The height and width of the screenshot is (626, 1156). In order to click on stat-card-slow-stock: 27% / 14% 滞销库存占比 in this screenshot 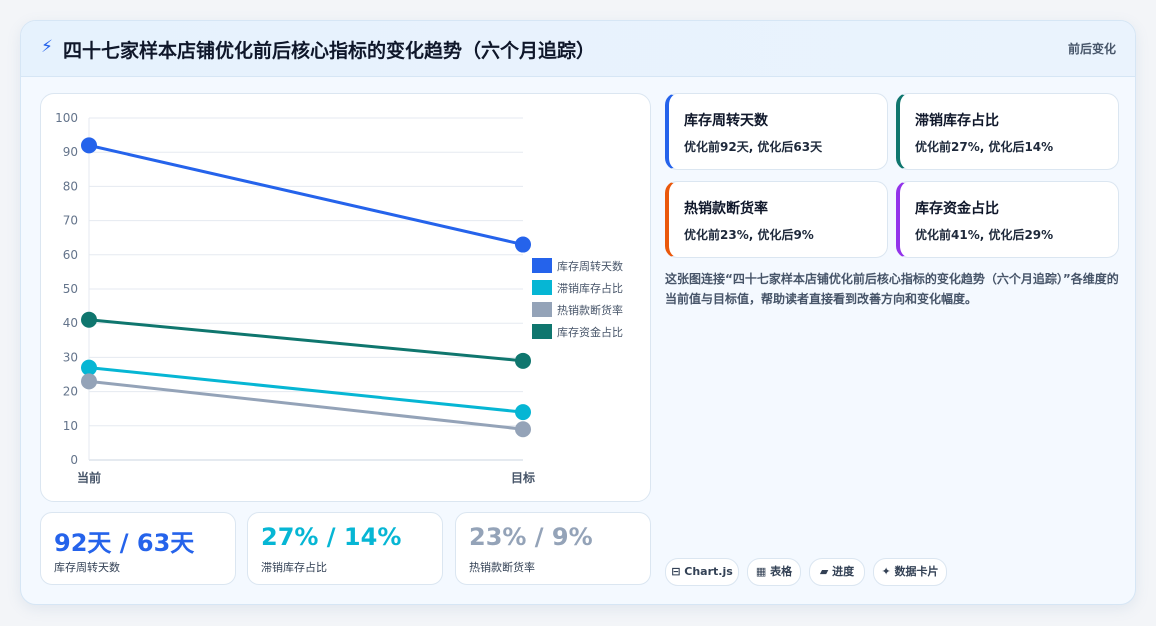, I will do `click(345, 548)`.